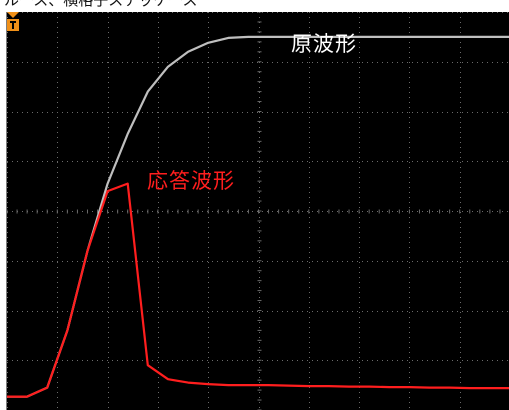  I want to click on trigger-marker-icon, so click(13, 21).